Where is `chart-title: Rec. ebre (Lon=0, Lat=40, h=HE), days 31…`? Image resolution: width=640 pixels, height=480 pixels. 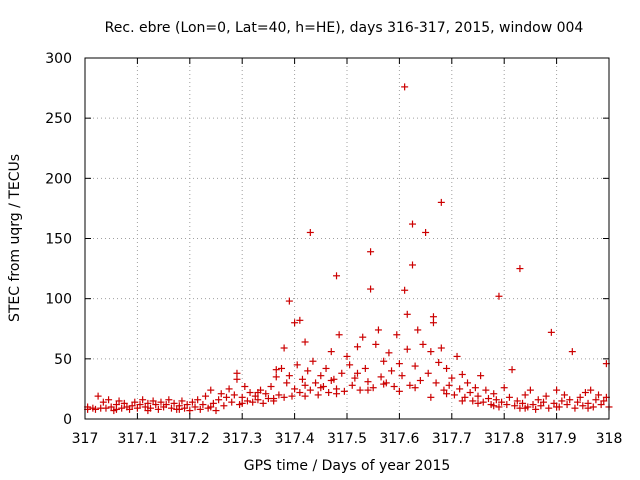 chart-title: Rec. ebre (Lon=0, Lat=40, h=HE), days 31… is located at coordinates (344, 28).